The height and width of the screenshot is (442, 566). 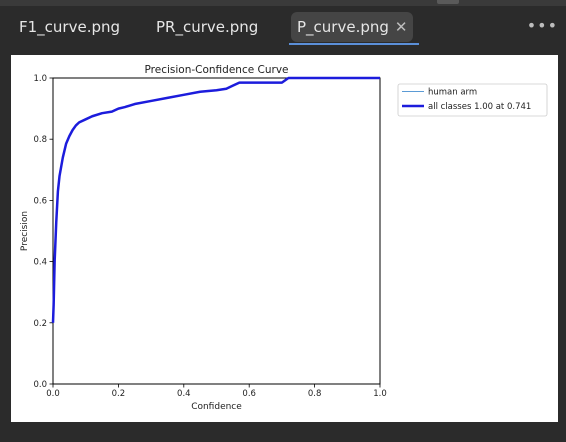 I want to click on x-tick-label: 0.4, so click(x=184, y=394).